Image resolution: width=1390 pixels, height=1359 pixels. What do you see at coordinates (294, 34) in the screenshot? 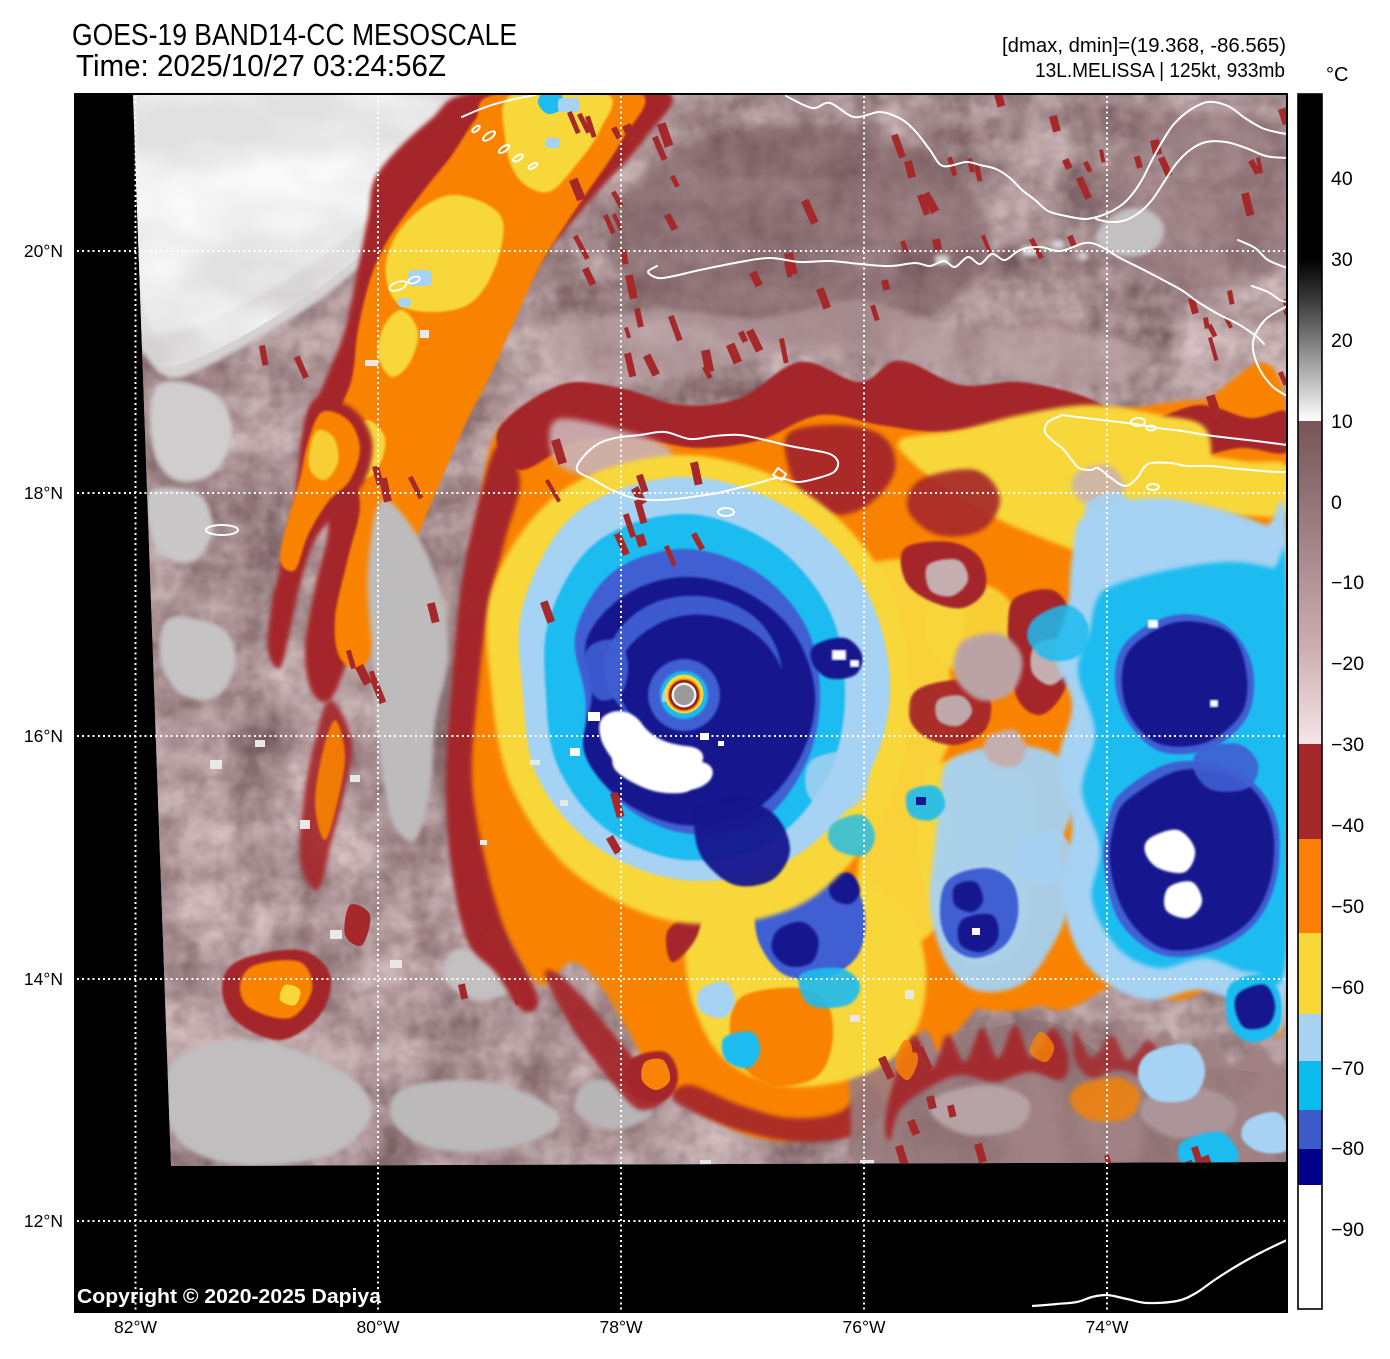
I see `svg-text: GOES-19 BAND14-CC MESOSCALE` at bounding box center [294, 34].